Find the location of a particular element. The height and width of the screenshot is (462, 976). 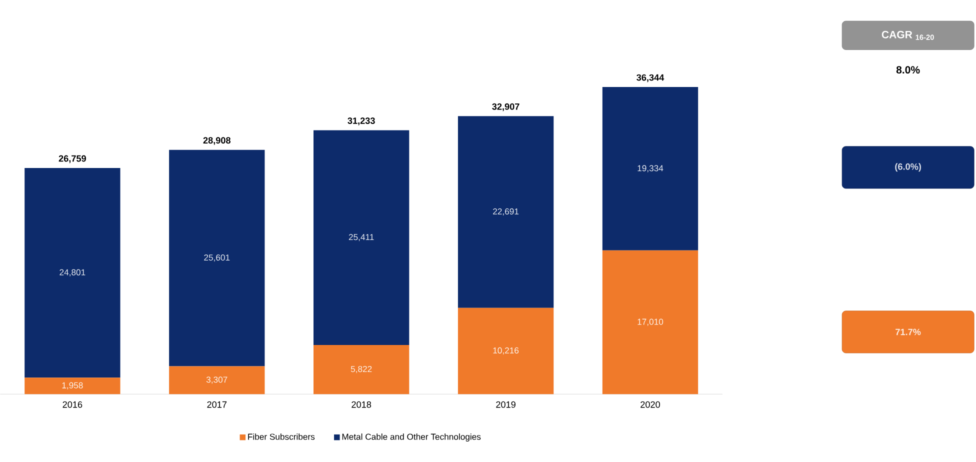

data-label: 1,958 is located at coordinates (72, 386).